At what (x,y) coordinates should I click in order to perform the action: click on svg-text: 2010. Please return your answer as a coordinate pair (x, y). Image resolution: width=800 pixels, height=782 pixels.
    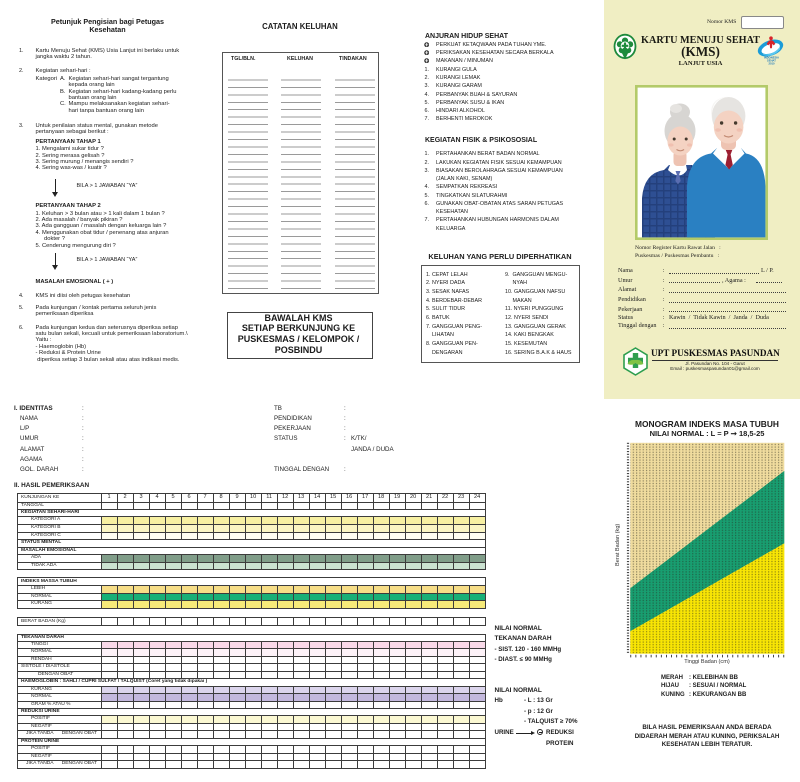
    Looking at the image, I should click on (772, 64).